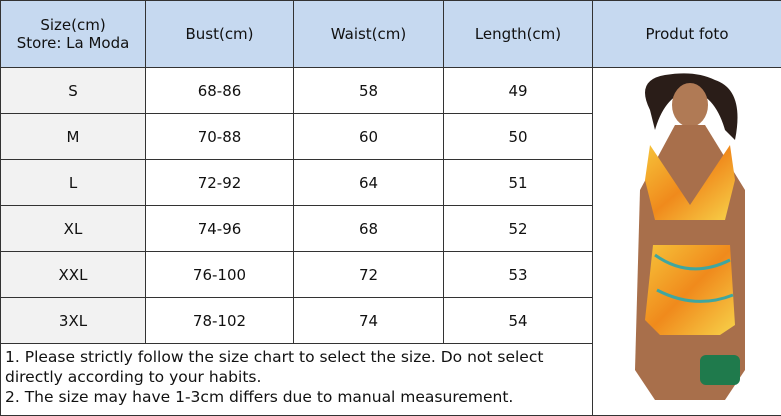  Describe the element at coordinates (368, 182) in the screenshot. I see `value-cell: 64` at that location.